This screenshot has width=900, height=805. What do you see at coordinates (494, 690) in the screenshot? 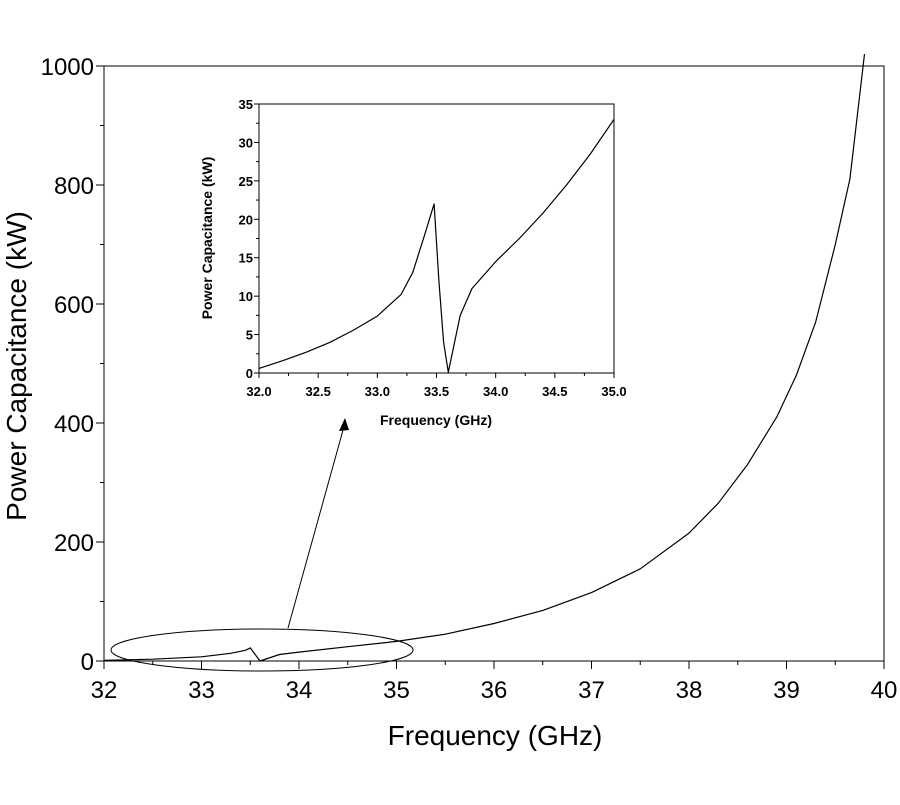
I see `main-x-tick-label: 36` at bounding box center [494, 690].